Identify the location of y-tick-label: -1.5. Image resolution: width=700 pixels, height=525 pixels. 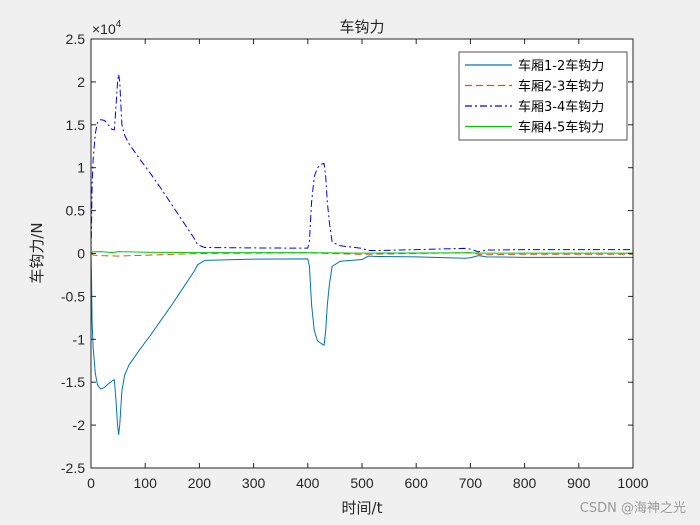
(73, 382).